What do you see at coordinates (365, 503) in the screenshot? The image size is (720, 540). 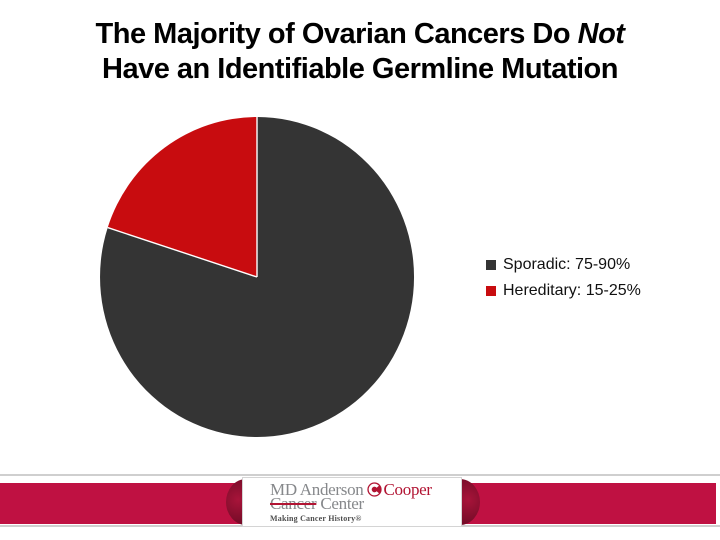 I see `logo-line-2: Cancer Center` at bounding box center [365, 503].